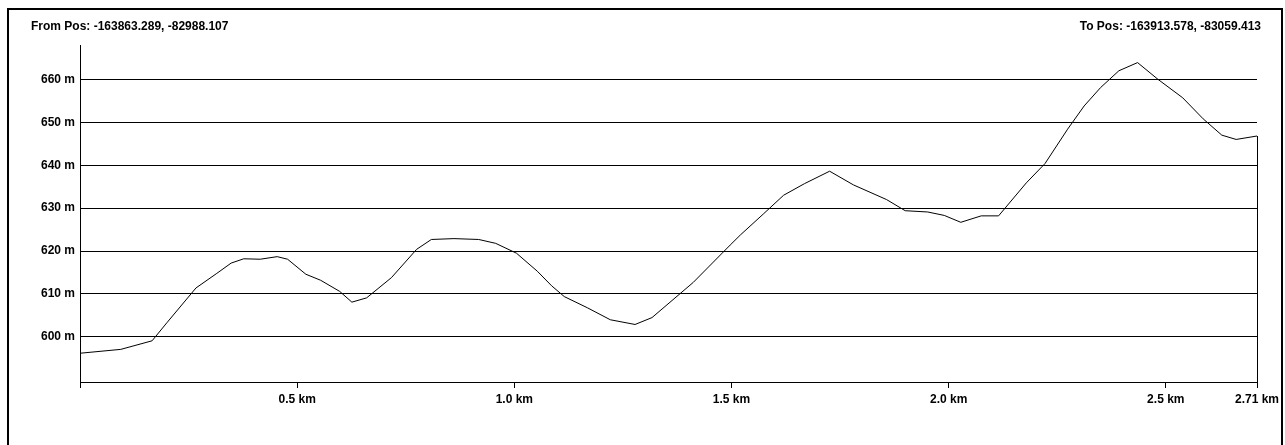 This screenshot has width=1285, height=445. What do you see at coordinates (57, 164) in the screenshot?
I see `y-tick-label: 640 m` at bounding box center [57, 164].